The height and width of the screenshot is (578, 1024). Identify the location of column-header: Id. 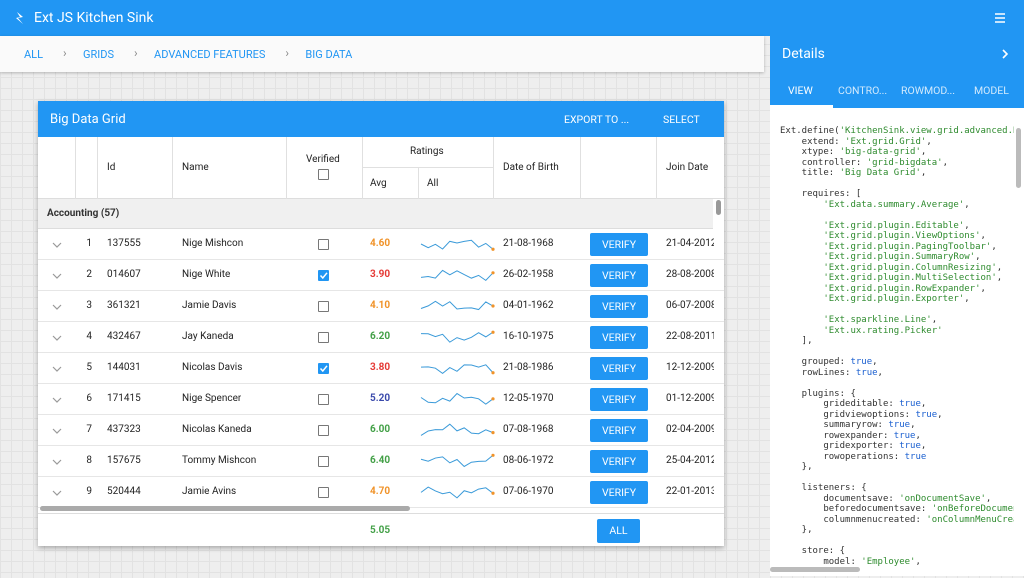
(111, 167).